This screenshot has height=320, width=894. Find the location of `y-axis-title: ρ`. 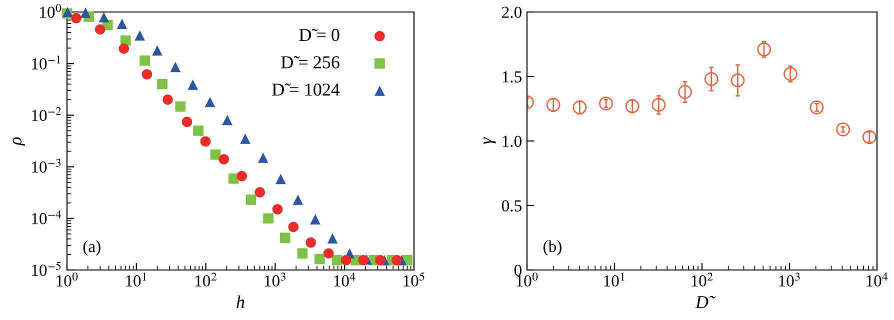

y-axis-title: ρ is located at coordinates (19, 141).